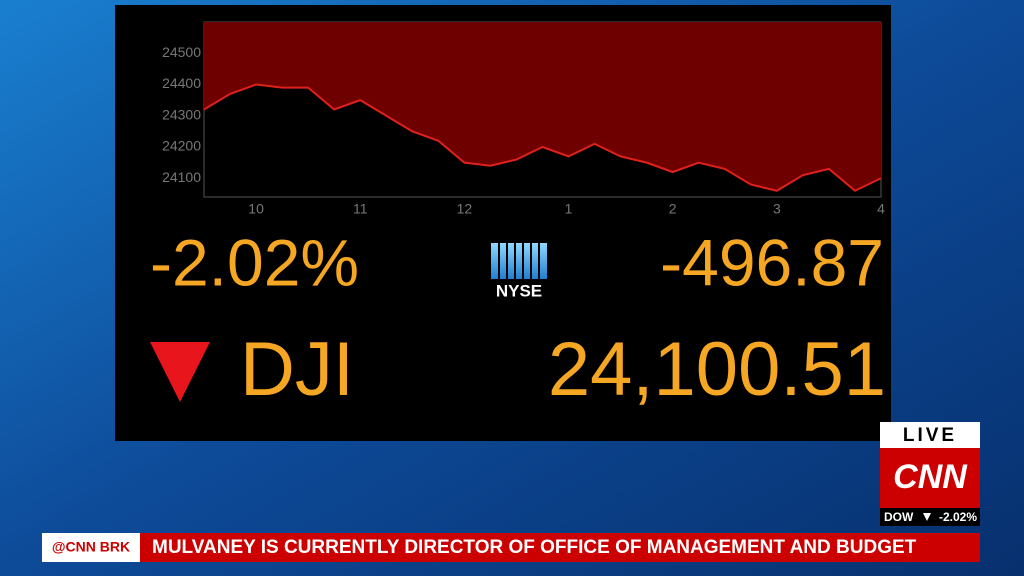  Describe the element at coordinates (958, 517) in the screenshot. I see `index-change: -2.02%` at that location.